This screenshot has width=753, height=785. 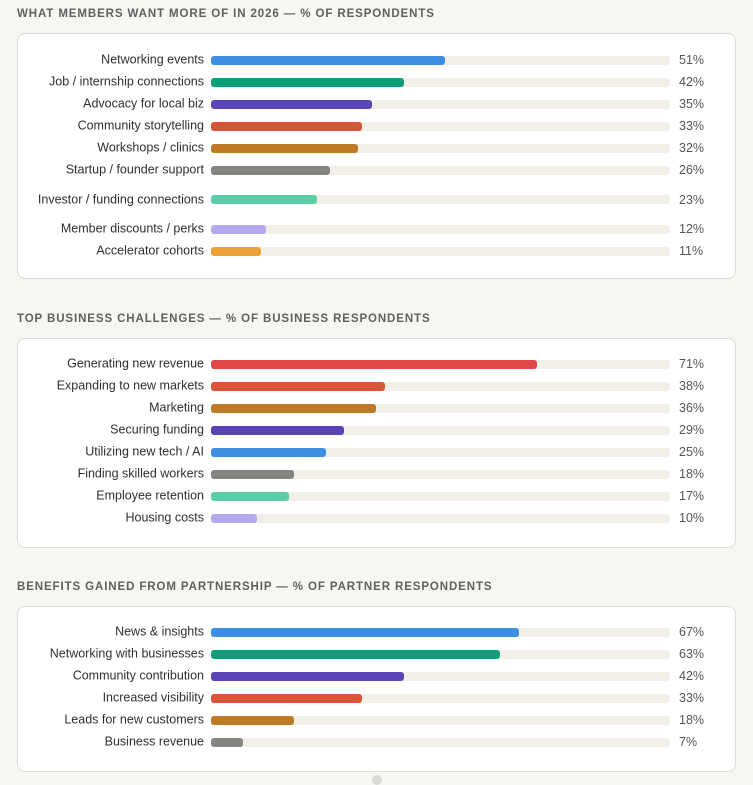 What do you see at coordinates (692, 364) in the screenshot?
I see `bar-value-label: 71%` at bounding box center [692, 364].